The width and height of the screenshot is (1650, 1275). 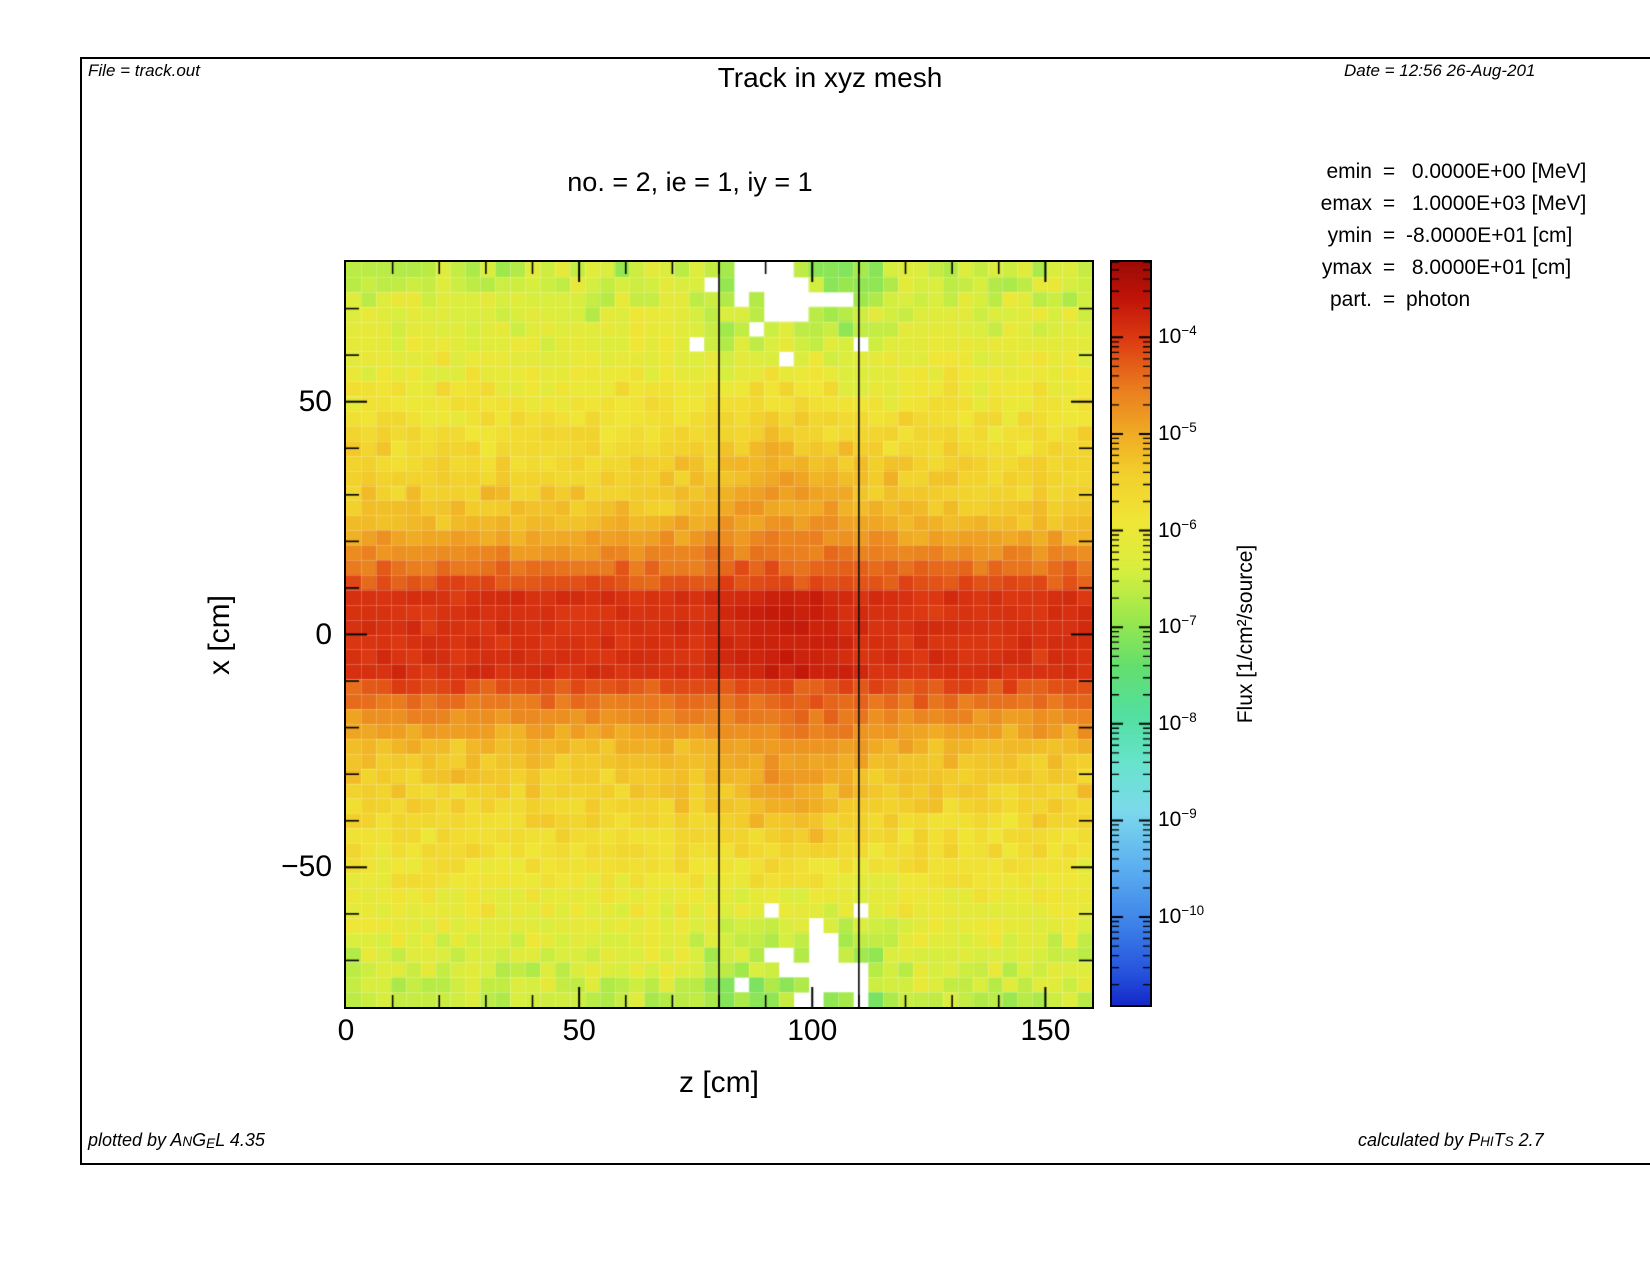 I want to click on plotted-by-credit: plotted by ANGEL 4.35, so click(x=176, y=1140).